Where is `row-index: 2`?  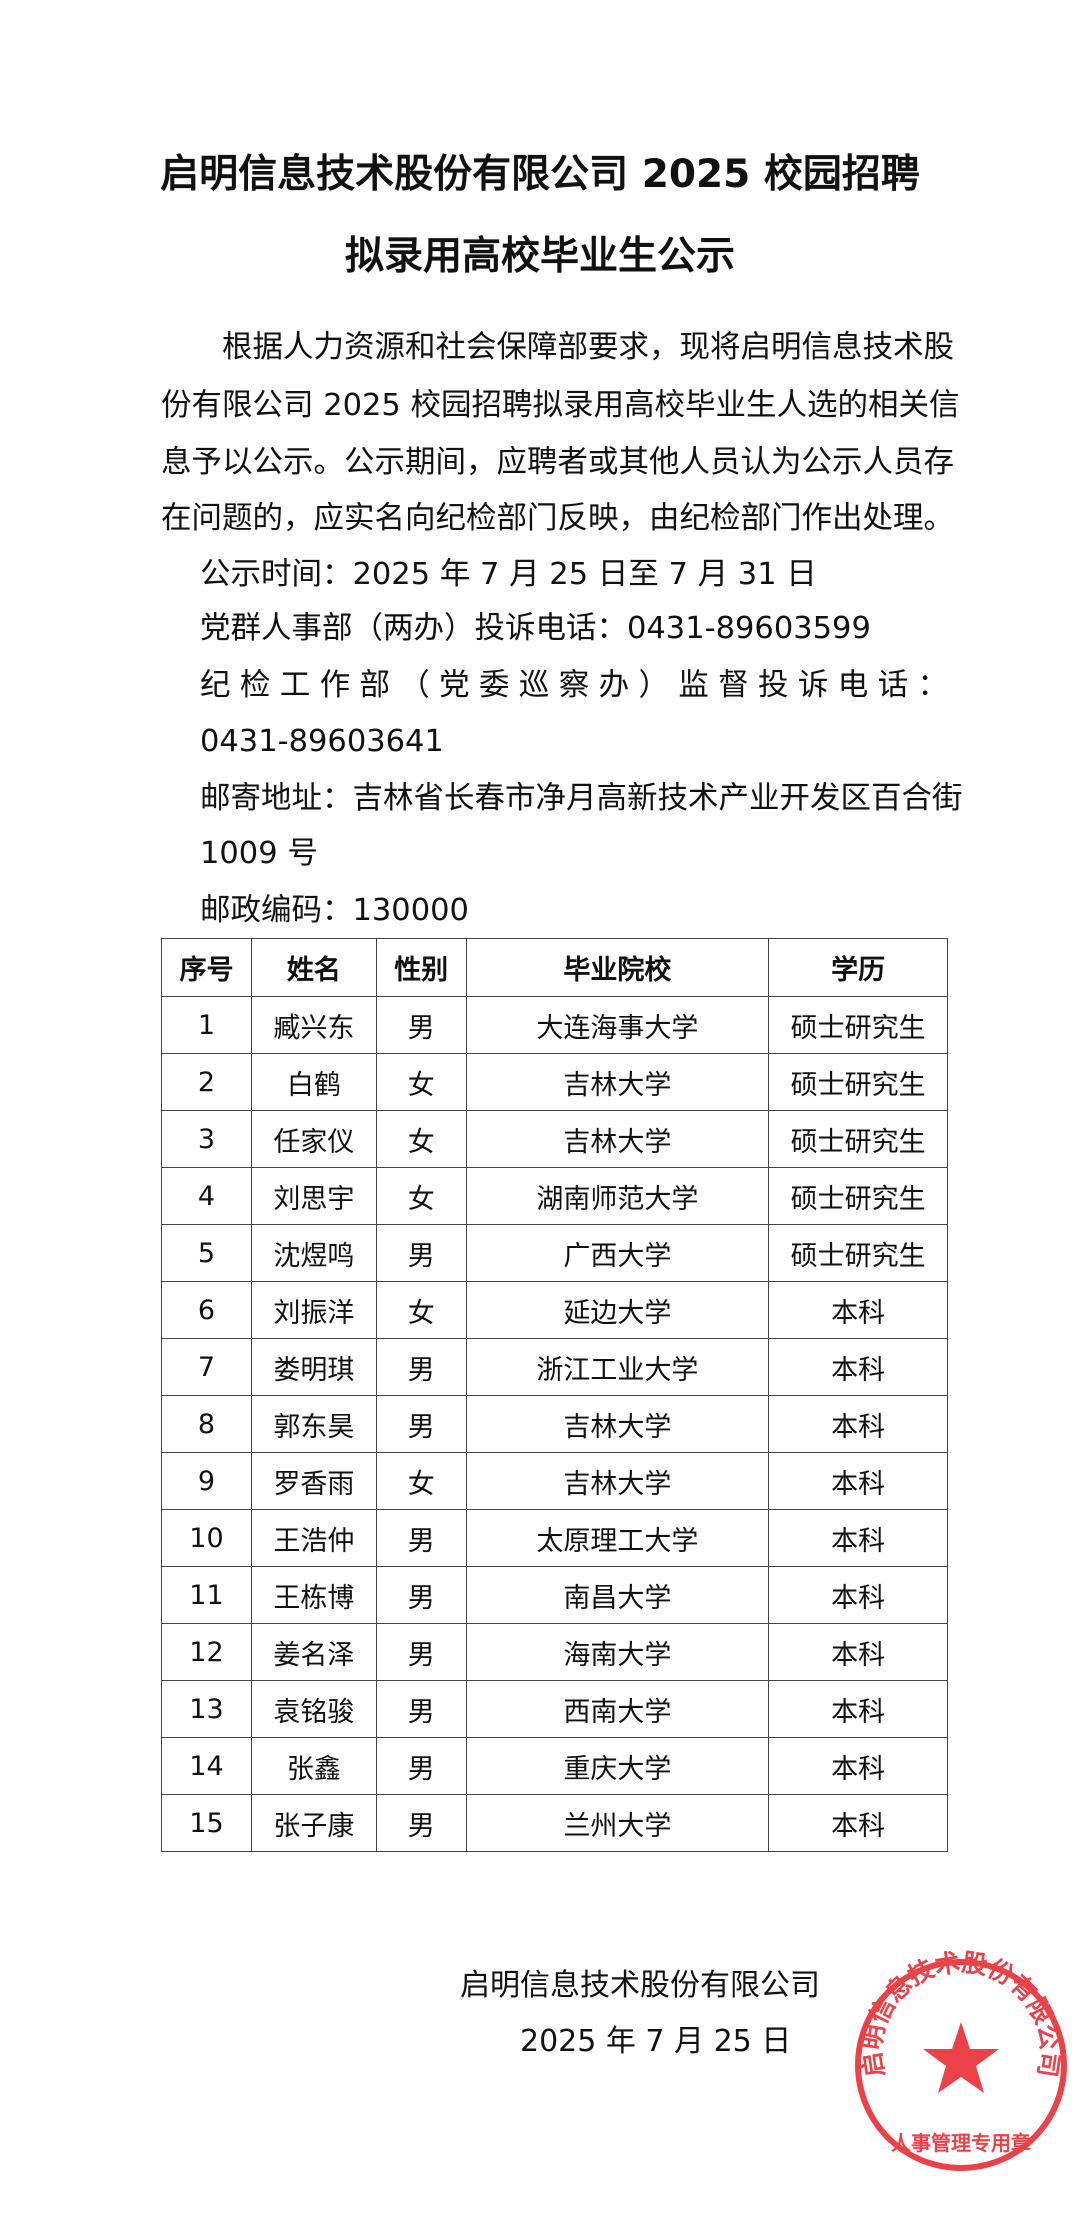
row-index: 2 is located at coordinates (206, 1082).